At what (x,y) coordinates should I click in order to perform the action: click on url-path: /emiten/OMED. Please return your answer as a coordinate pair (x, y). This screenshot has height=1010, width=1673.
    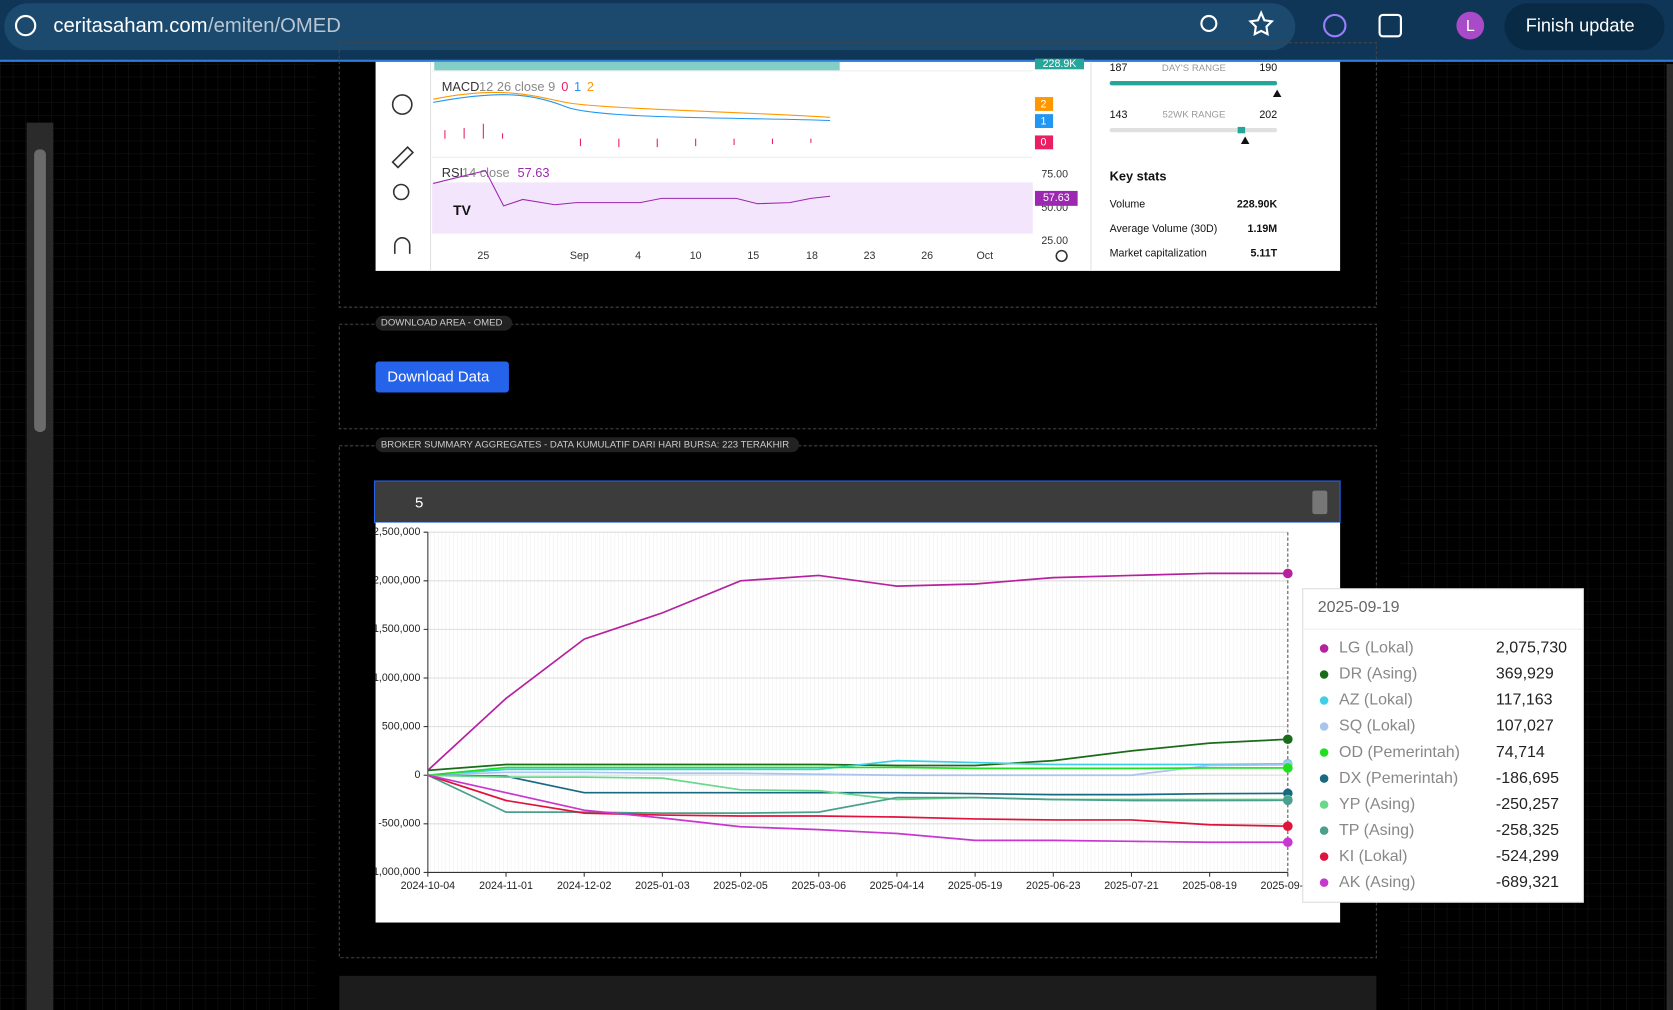
    Looking at the image, I should click on (274, 26).